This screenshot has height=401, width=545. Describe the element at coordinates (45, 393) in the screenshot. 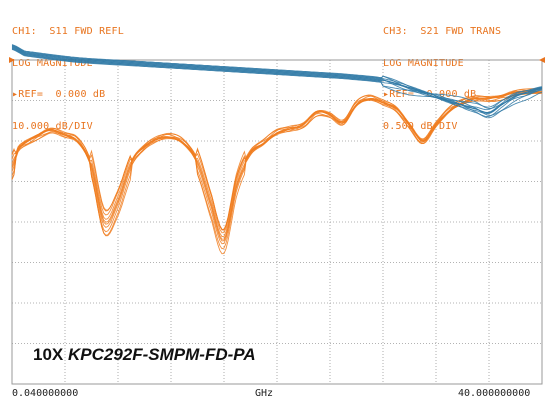

I see `start-frequency: 0.040000000` at that location.